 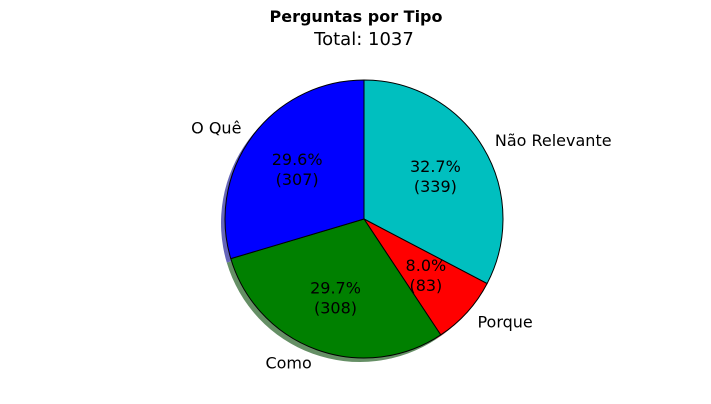 What do you see at coordinates (435, 166) in the screenshot?
I see `percent-label-nao-relevante: 32.7%` at bounding box center [435, 166].